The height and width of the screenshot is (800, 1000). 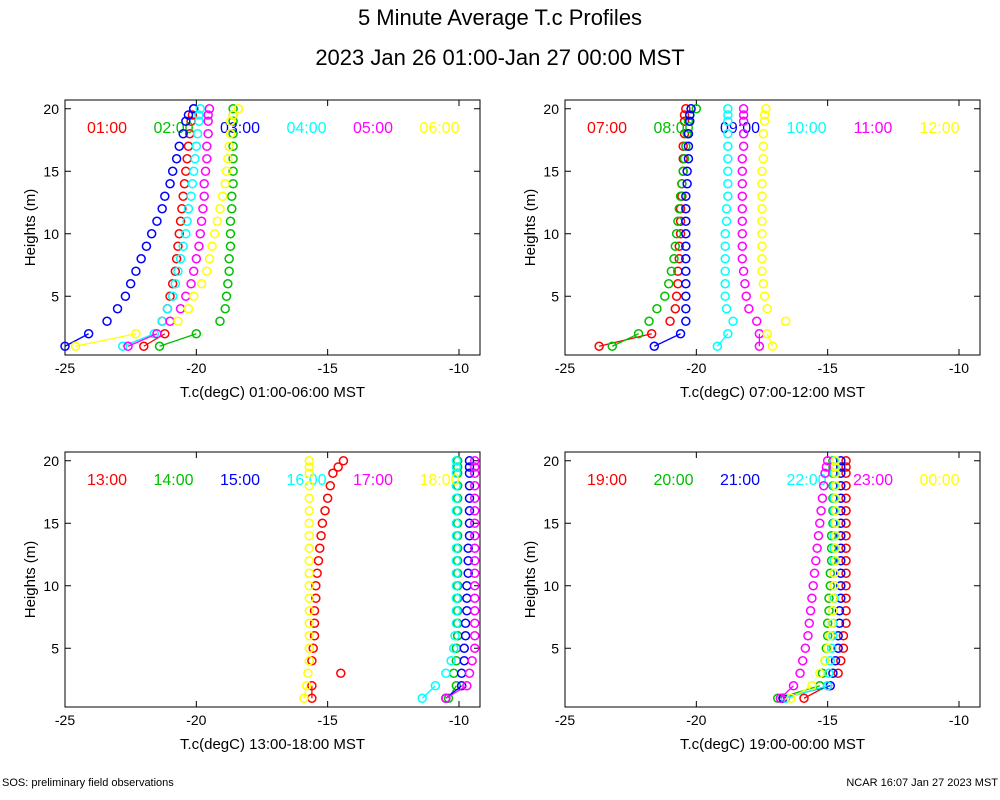 What do you see at coordinates (328, 368) in the screenshot?
I see `x-tick-label: -15` at bounding box center [328, 368].